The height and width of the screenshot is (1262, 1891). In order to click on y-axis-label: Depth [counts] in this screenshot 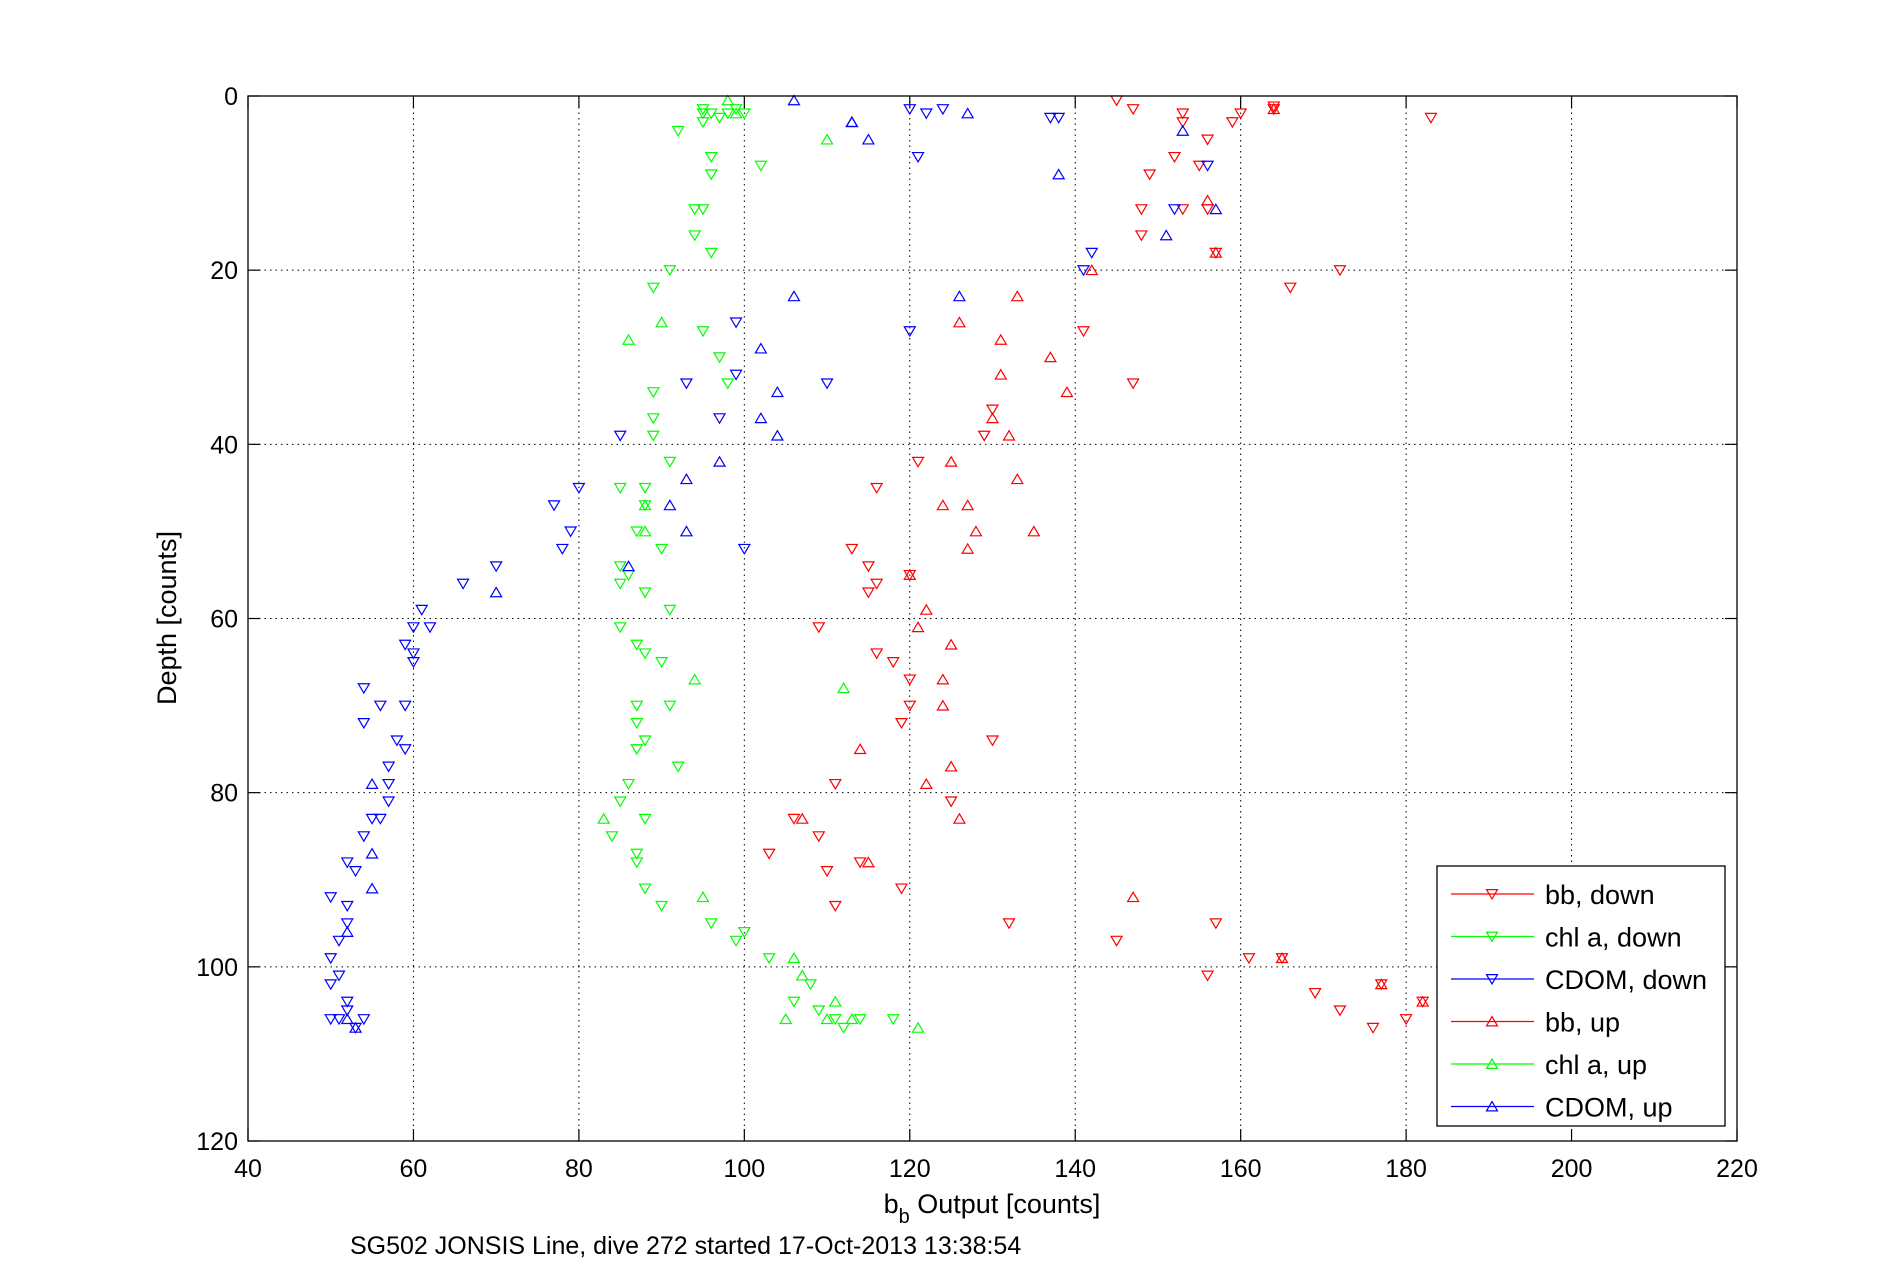, I will do `click(167, 618)`.